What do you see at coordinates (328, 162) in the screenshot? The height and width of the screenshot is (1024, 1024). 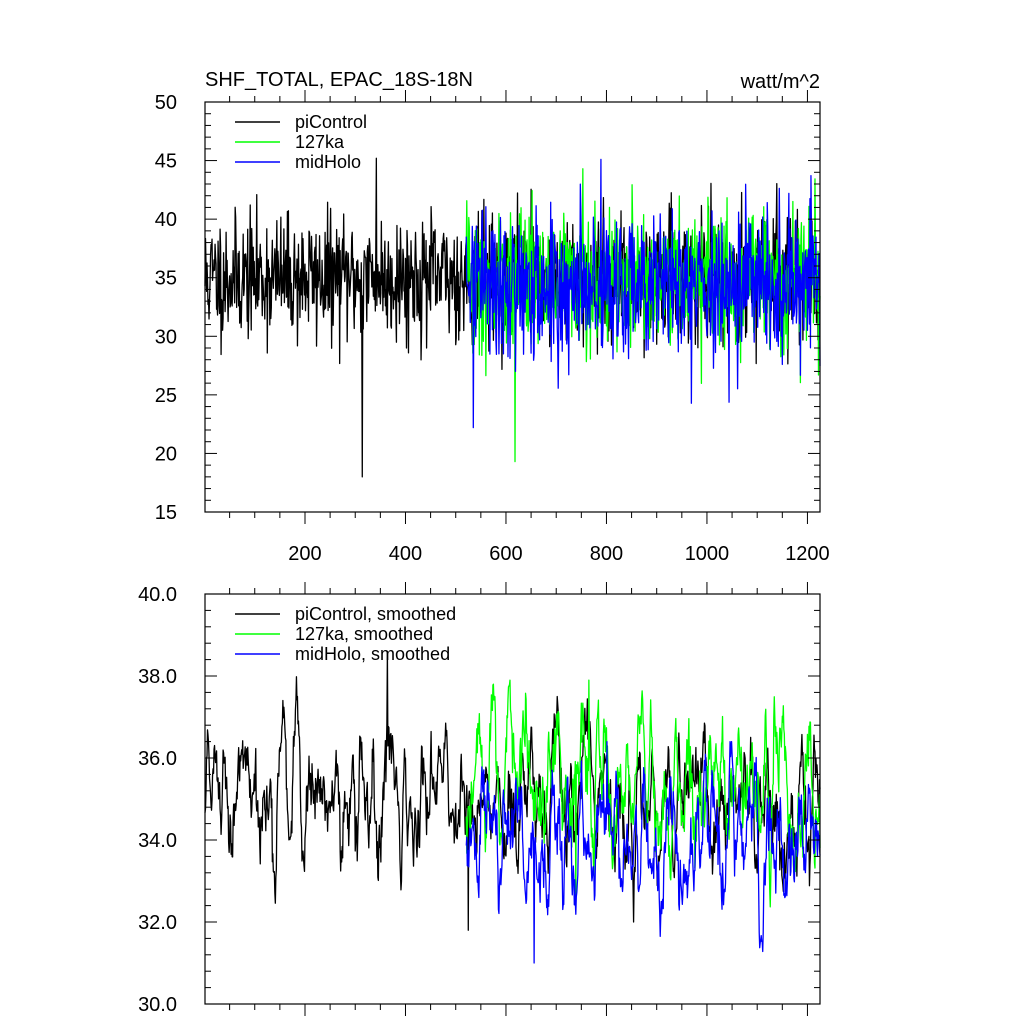 I see `legend-label: midHolo` at bounding box center [328, 162].